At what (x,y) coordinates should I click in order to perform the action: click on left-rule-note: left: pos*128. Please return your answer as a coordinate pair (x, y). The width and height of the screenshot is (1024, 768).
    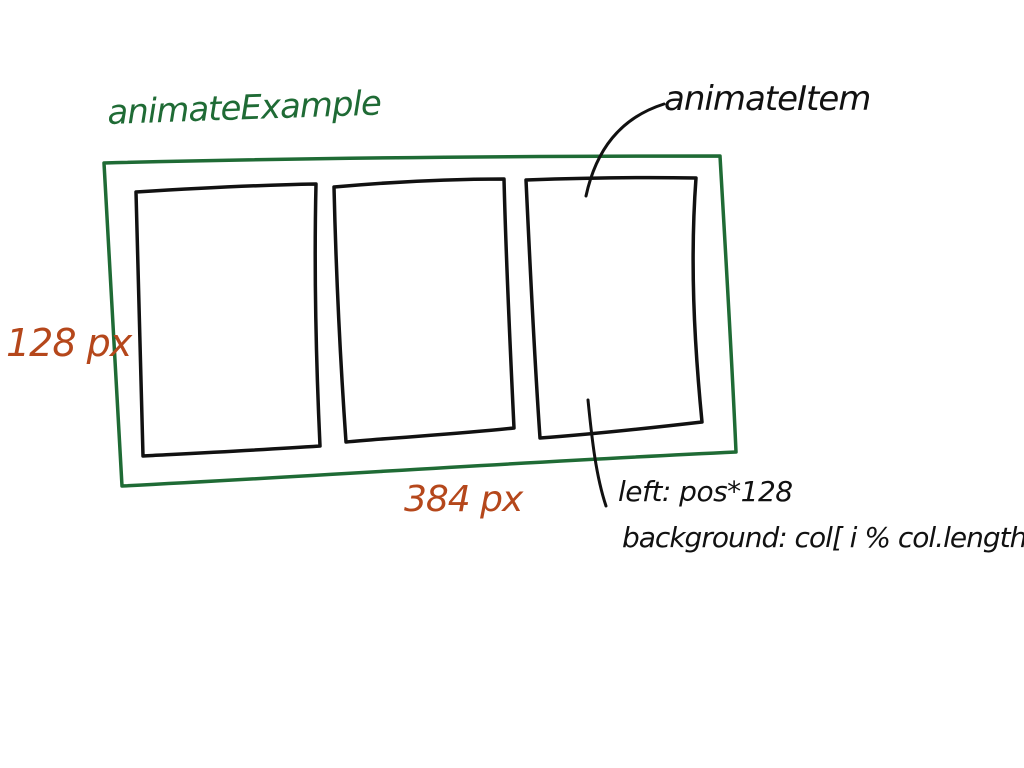
    Looking at the image, I should click on (705, 491).